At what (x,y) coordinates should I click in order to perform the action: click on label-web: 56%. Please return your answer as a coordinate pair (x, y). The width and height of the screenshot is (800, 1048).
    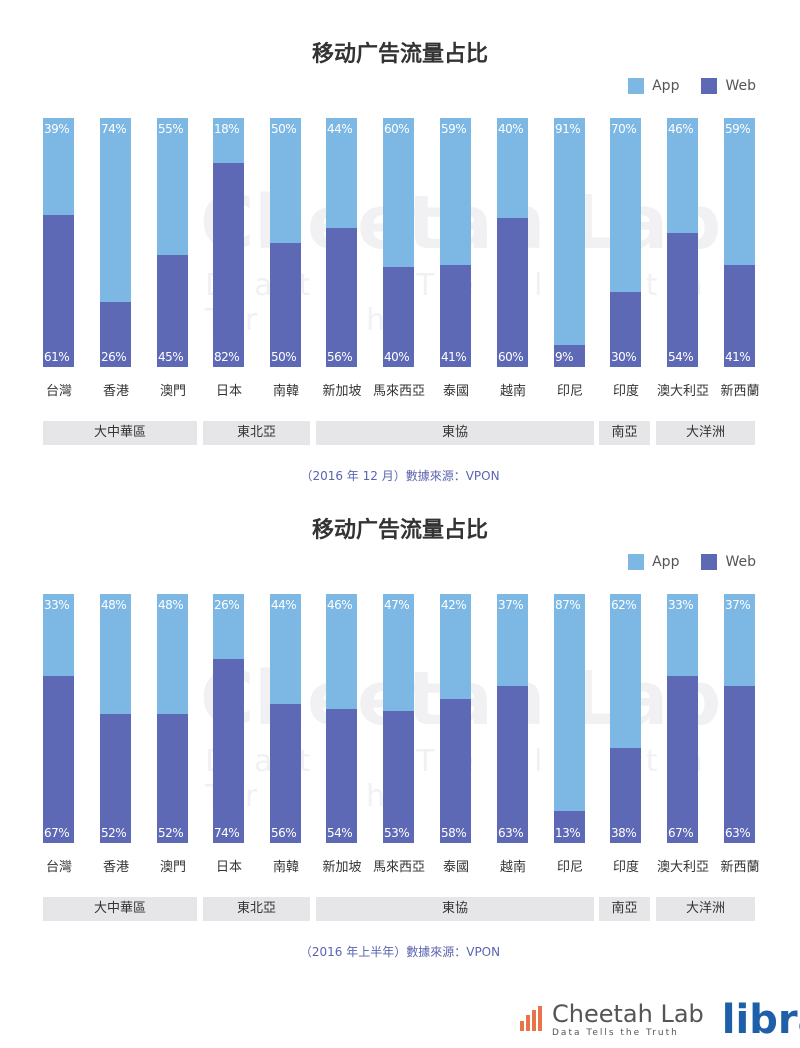
    Looking at the image, I should click on (284, 833).